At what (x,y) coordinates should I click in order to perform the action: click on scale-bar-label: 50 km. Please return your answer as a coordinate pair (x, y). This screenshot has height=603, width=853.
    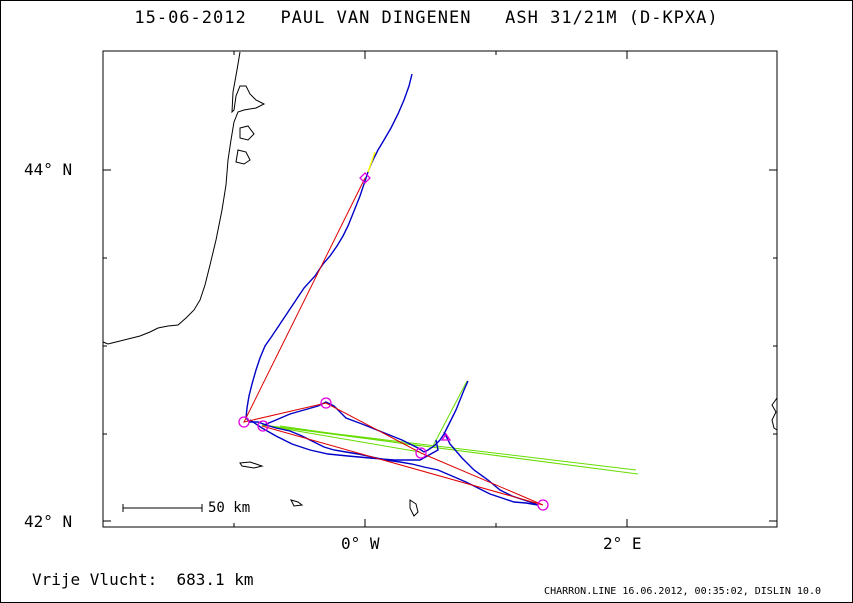
    Looking at the image, I should click on (229, 508).